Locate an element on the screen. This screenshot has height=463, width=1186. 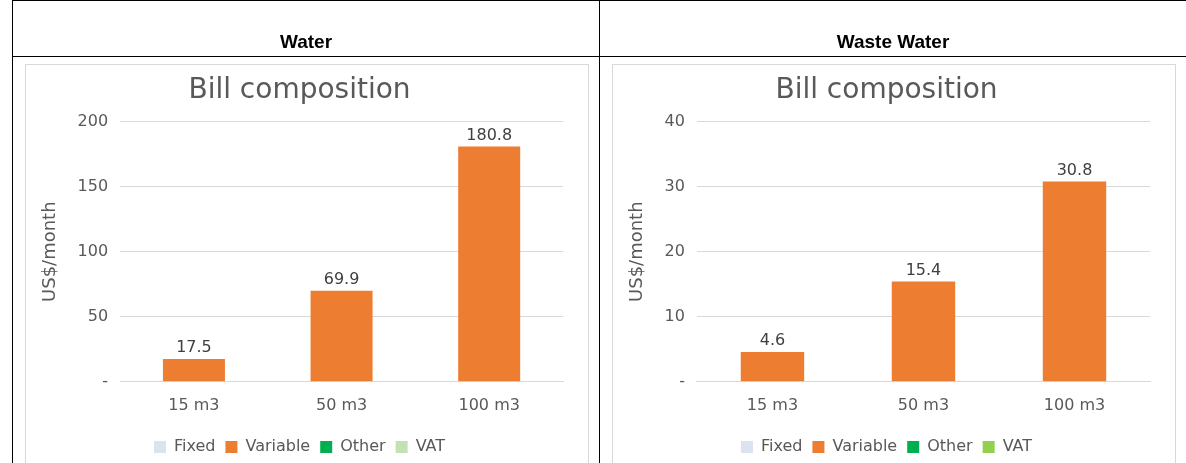
data-label: 180.8 is located at coordinates (489, 134).